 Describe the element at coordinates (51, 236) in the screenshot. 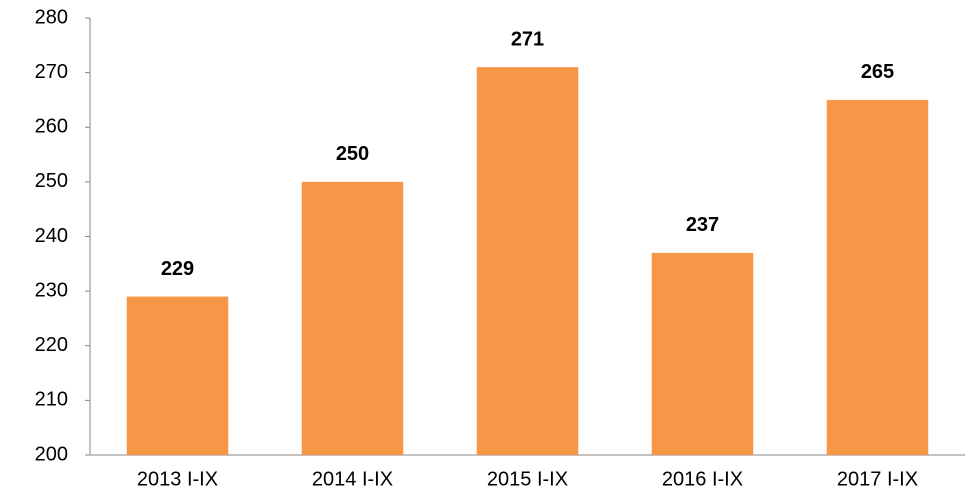

I see `y-tick-label: 240` at that location.